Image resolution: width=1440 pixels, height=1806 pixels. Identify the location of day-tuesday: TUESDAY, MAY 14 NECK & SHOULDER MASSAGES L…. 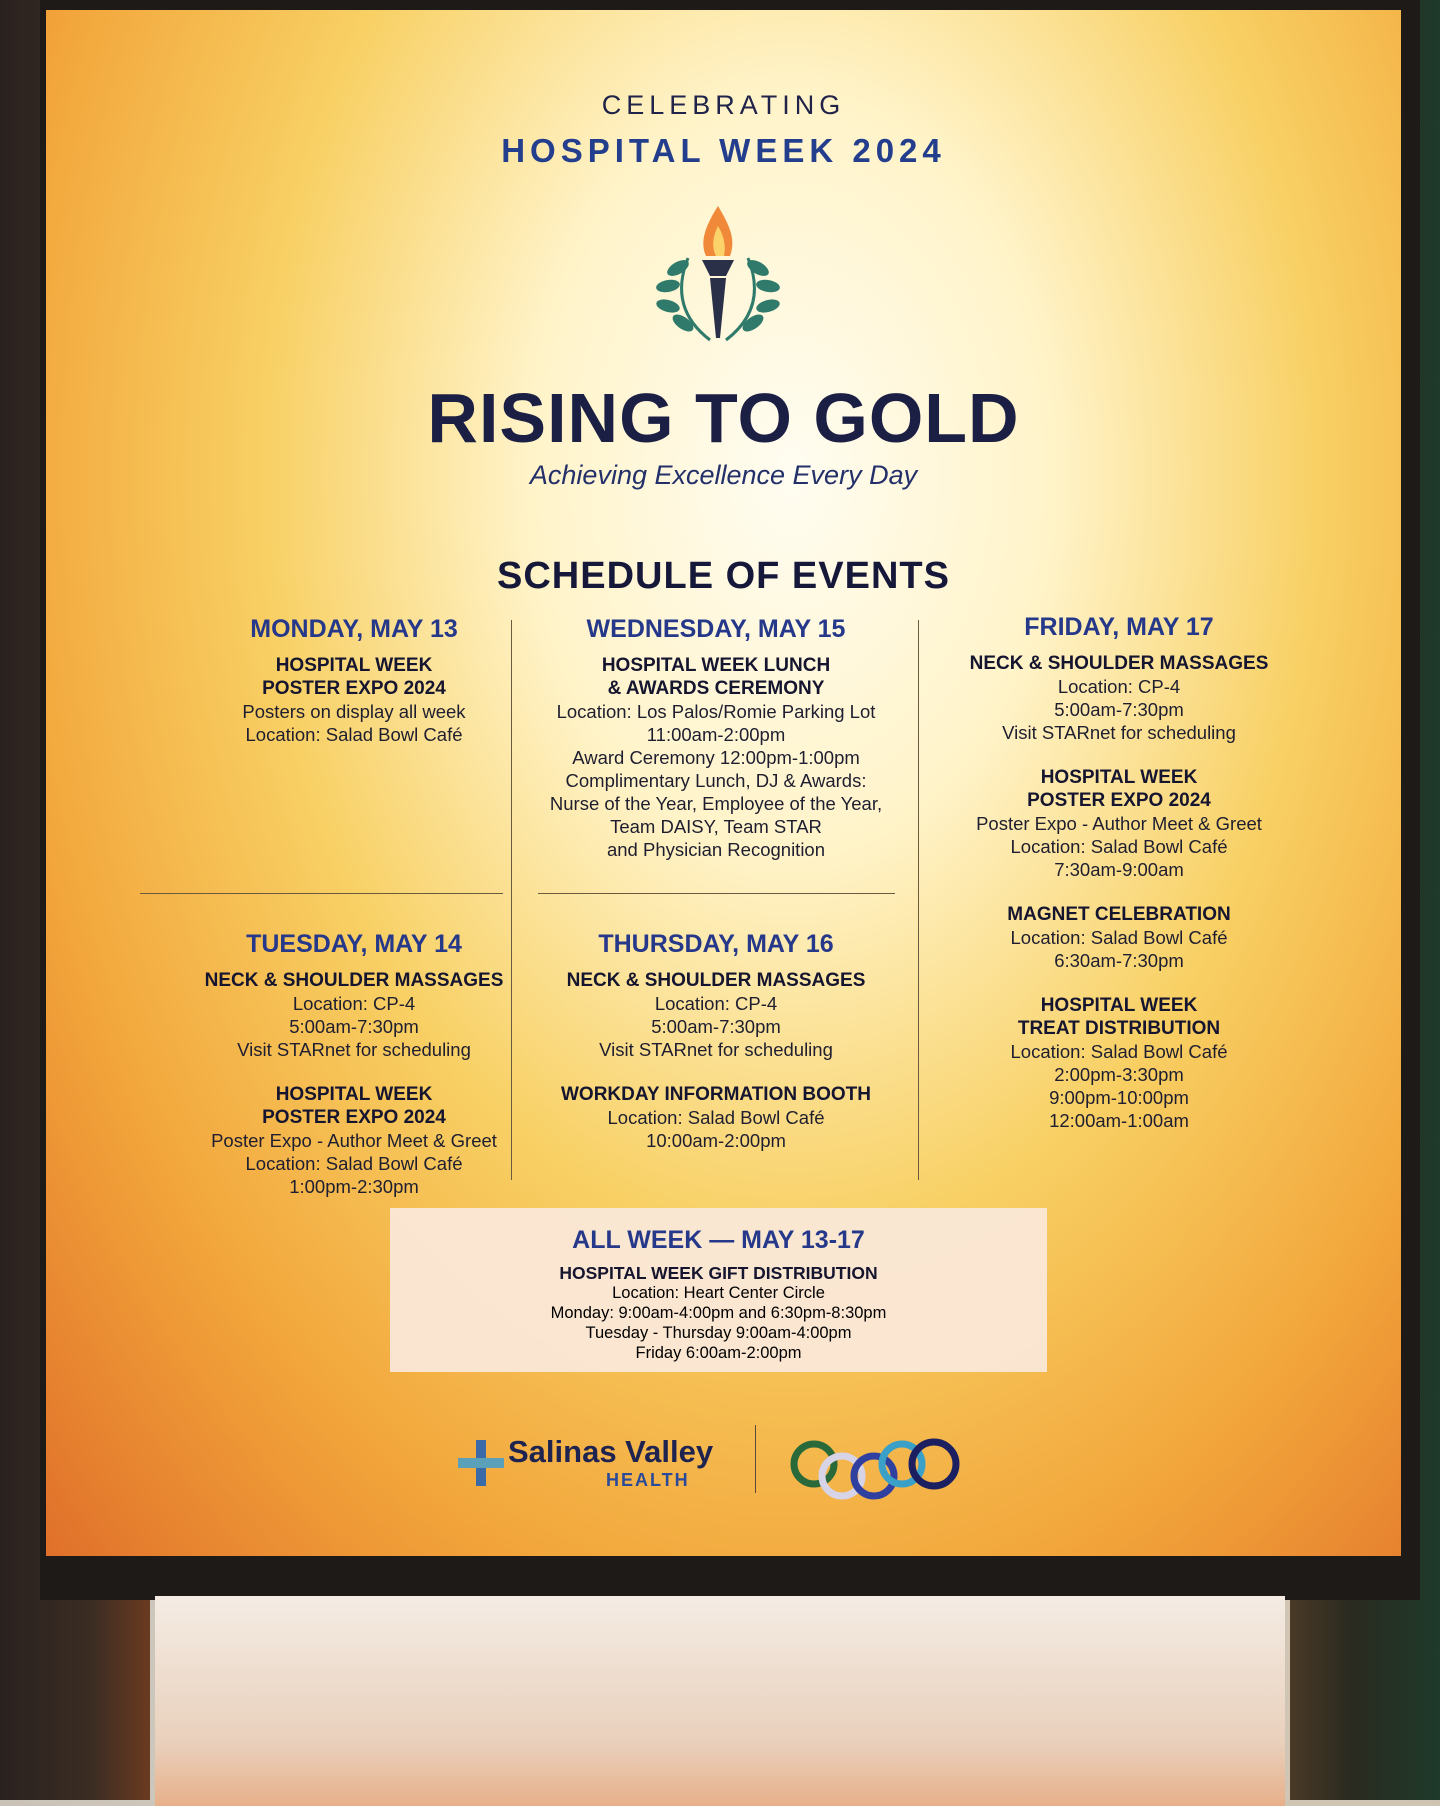
(354, 1075).